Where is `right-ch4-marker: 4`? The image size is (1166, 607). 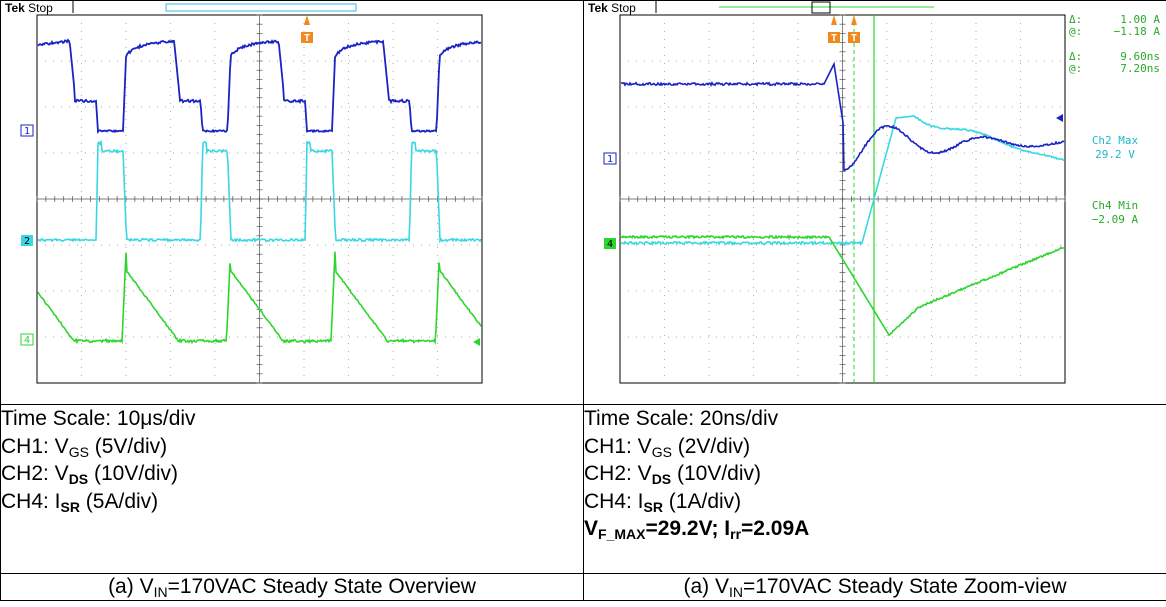
right-ch4-marker: 4 is located at coordinates (610, 244).